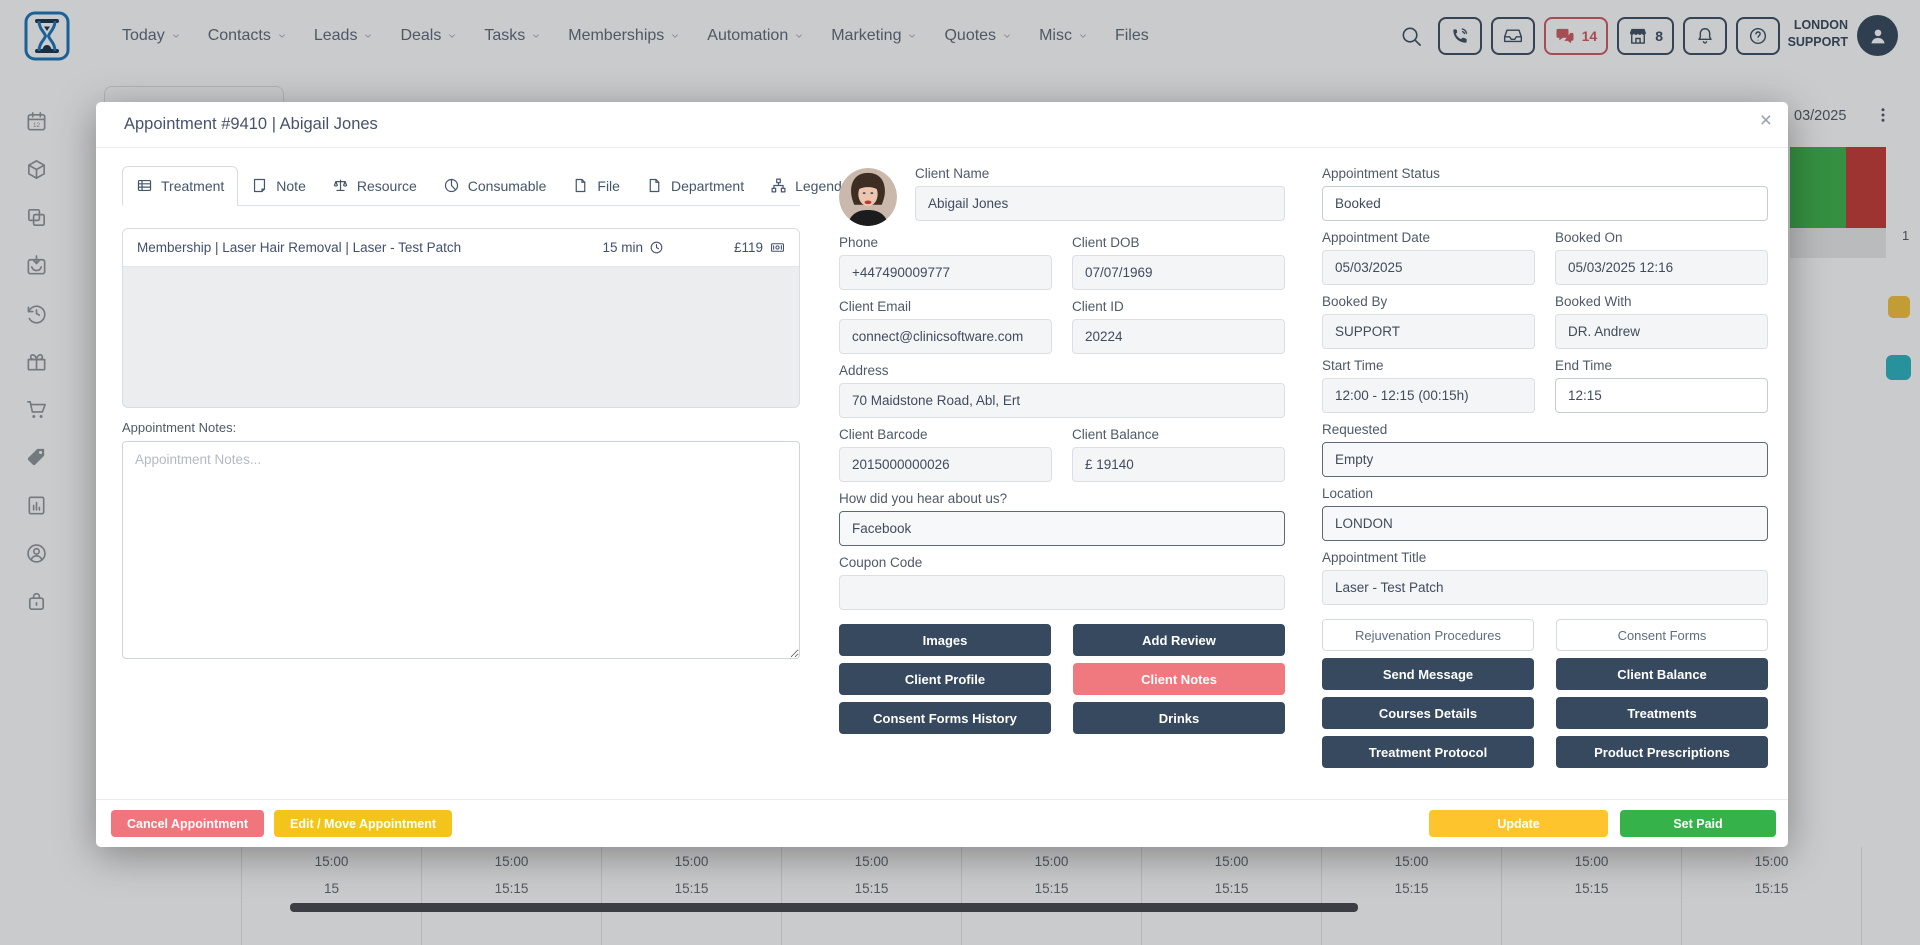 This screenshot has height=945, width=1920. Describe the element at coordinates (875, 306) in the screenshot. I see `field-label: Client Email` at that location.